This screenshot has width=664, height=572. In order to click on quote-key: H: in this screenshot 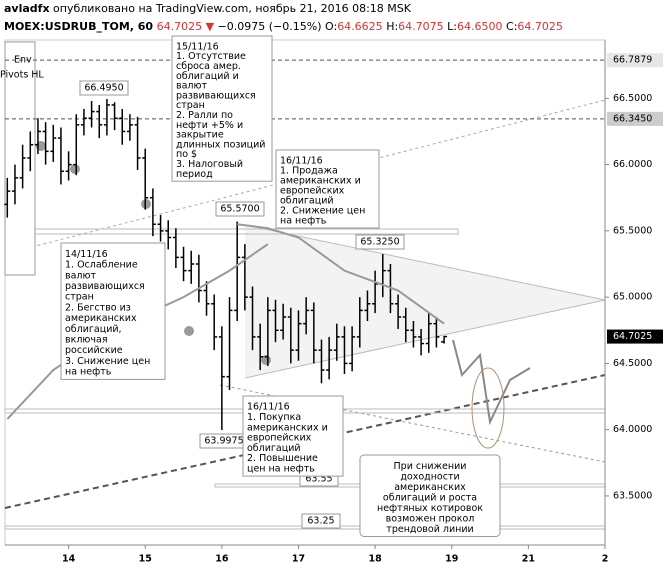, I will do `click(392, 26)`.